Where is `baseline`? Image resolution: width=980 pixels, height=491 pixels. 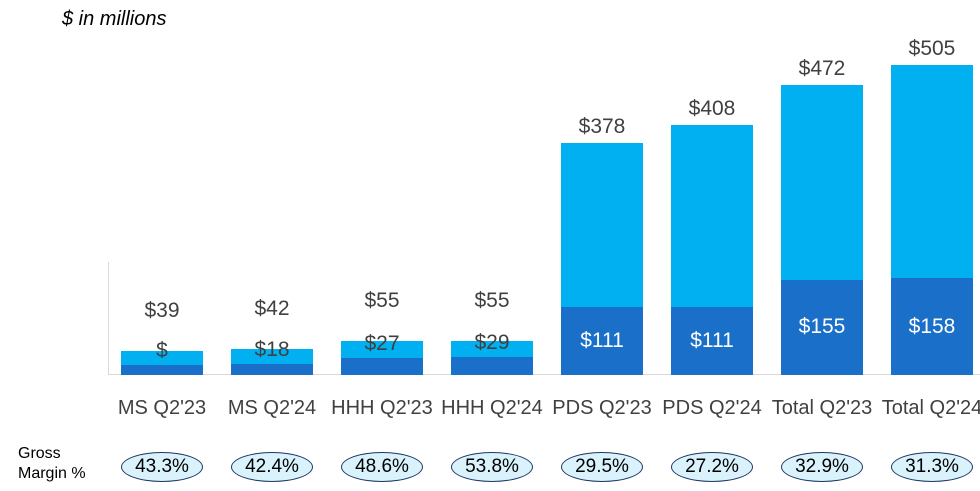
baseline is located at coordinates (544, 374).